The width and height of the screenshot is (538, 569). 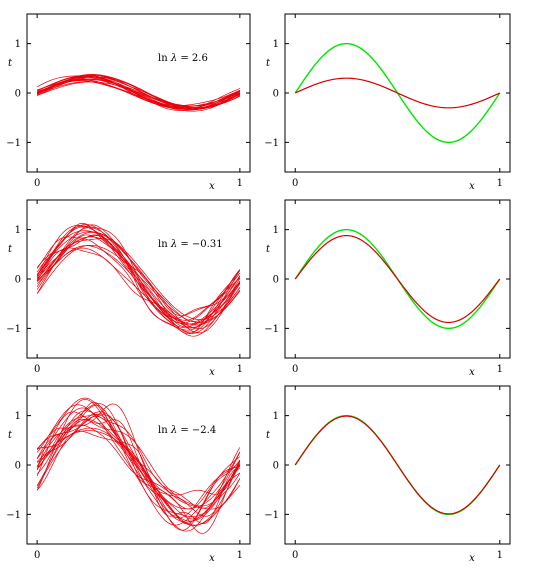 I want to click on ln-lambda-annotation: ln λ = −2.4, so click(x=187, y=430).